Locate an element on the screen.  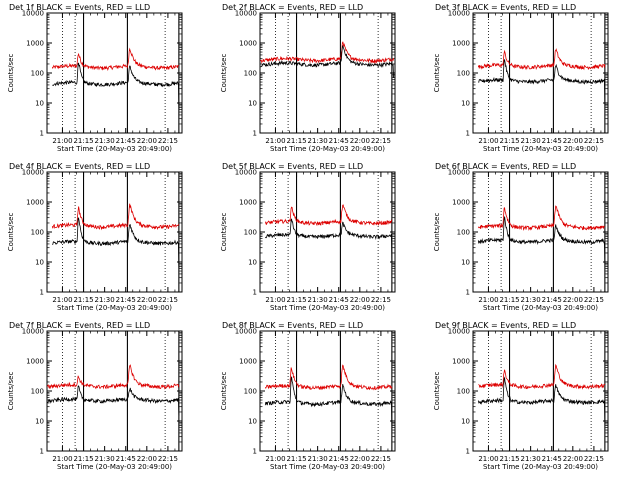
chart-title: Det 4f BLACK = Events, RED = LLD is located at coordinates (79, 166).